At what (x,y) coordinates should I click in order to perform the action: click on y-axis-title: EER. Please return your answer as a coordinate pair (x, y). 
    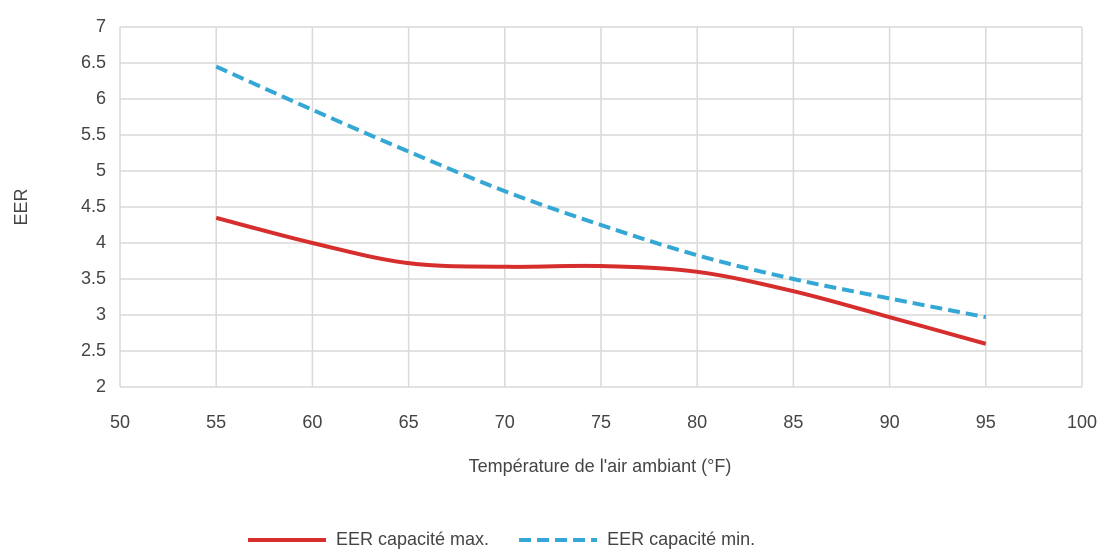
    Looking at the image, I should click on (21, 206).